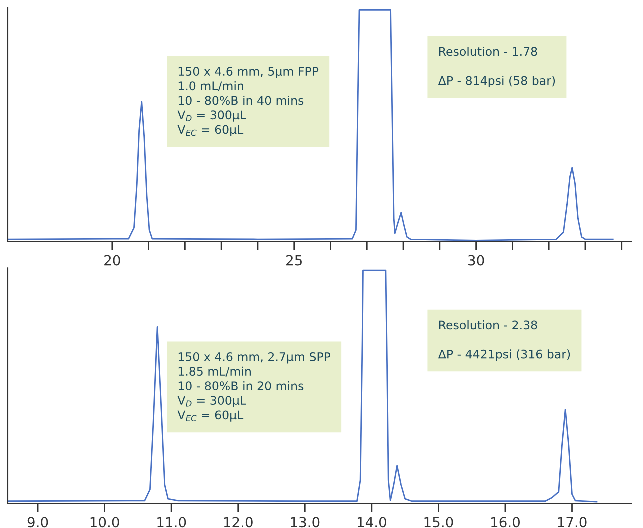 Image resolution: width=643 pixels, height=528 pixels. Describe the element at coordinates (112, 260) in the screenshot. I see `x-tick-label: 20` at that location.